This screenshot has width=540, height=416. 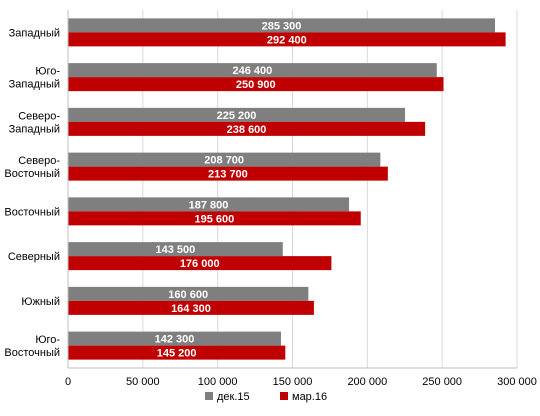 I want to click on category-label: Южный, so click(x=40, y=302).